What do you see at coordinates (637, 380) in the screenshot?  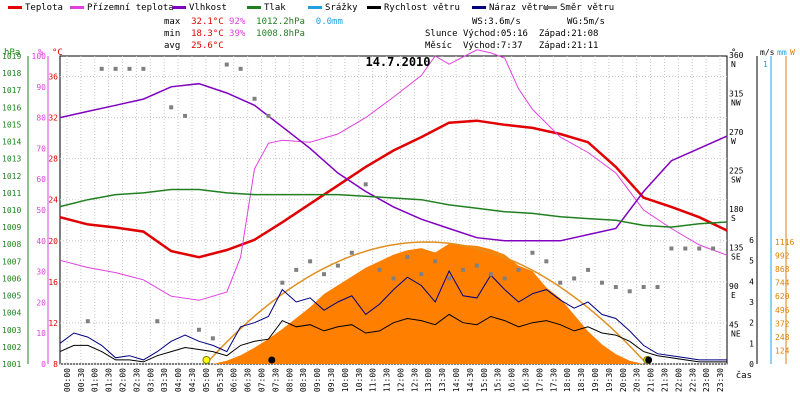 I see `x-tick-label: 20:30` at bounding box center [637, 380].